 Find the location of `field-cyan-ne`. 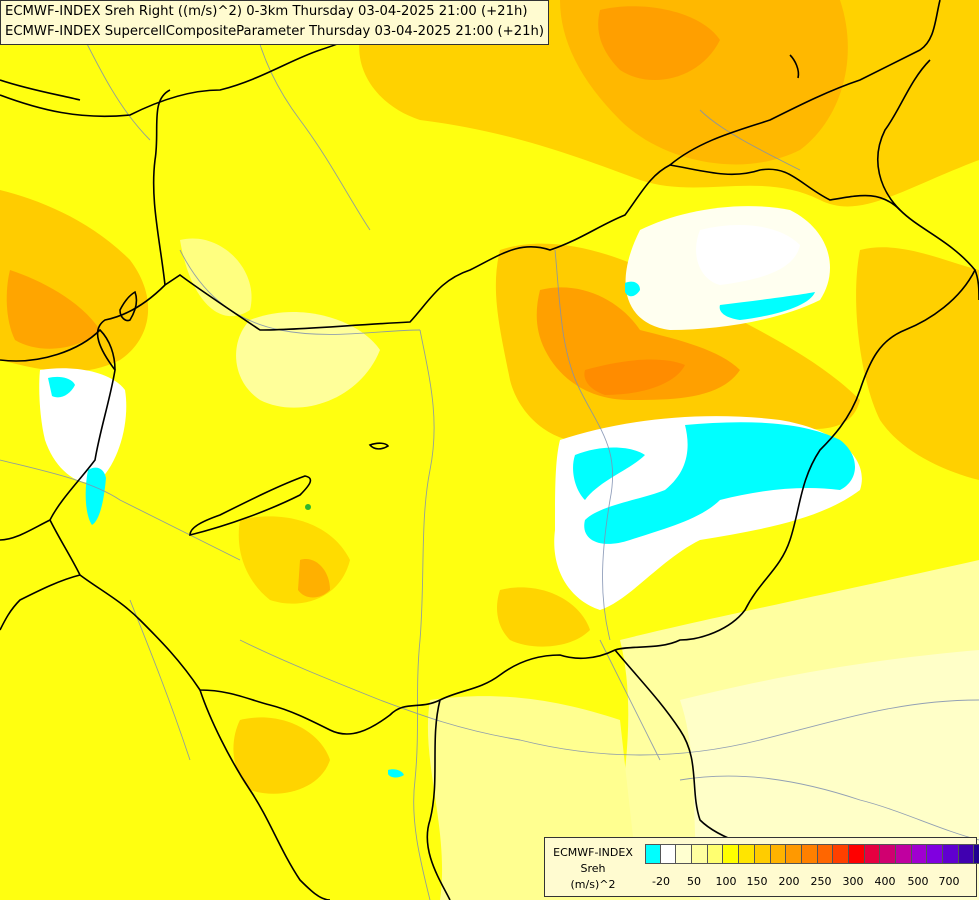

field-cyan-ne is located at coordinates (767, 306).